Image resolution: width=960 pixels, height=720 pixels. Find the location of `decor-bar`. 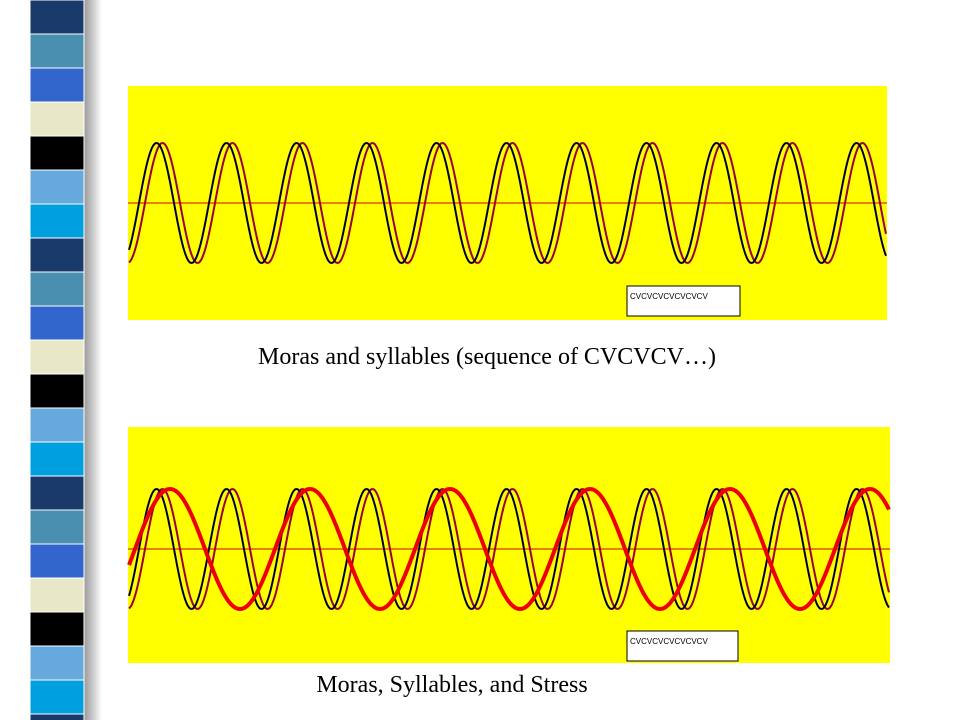

decor-bar is located at coordinates (57, 360).